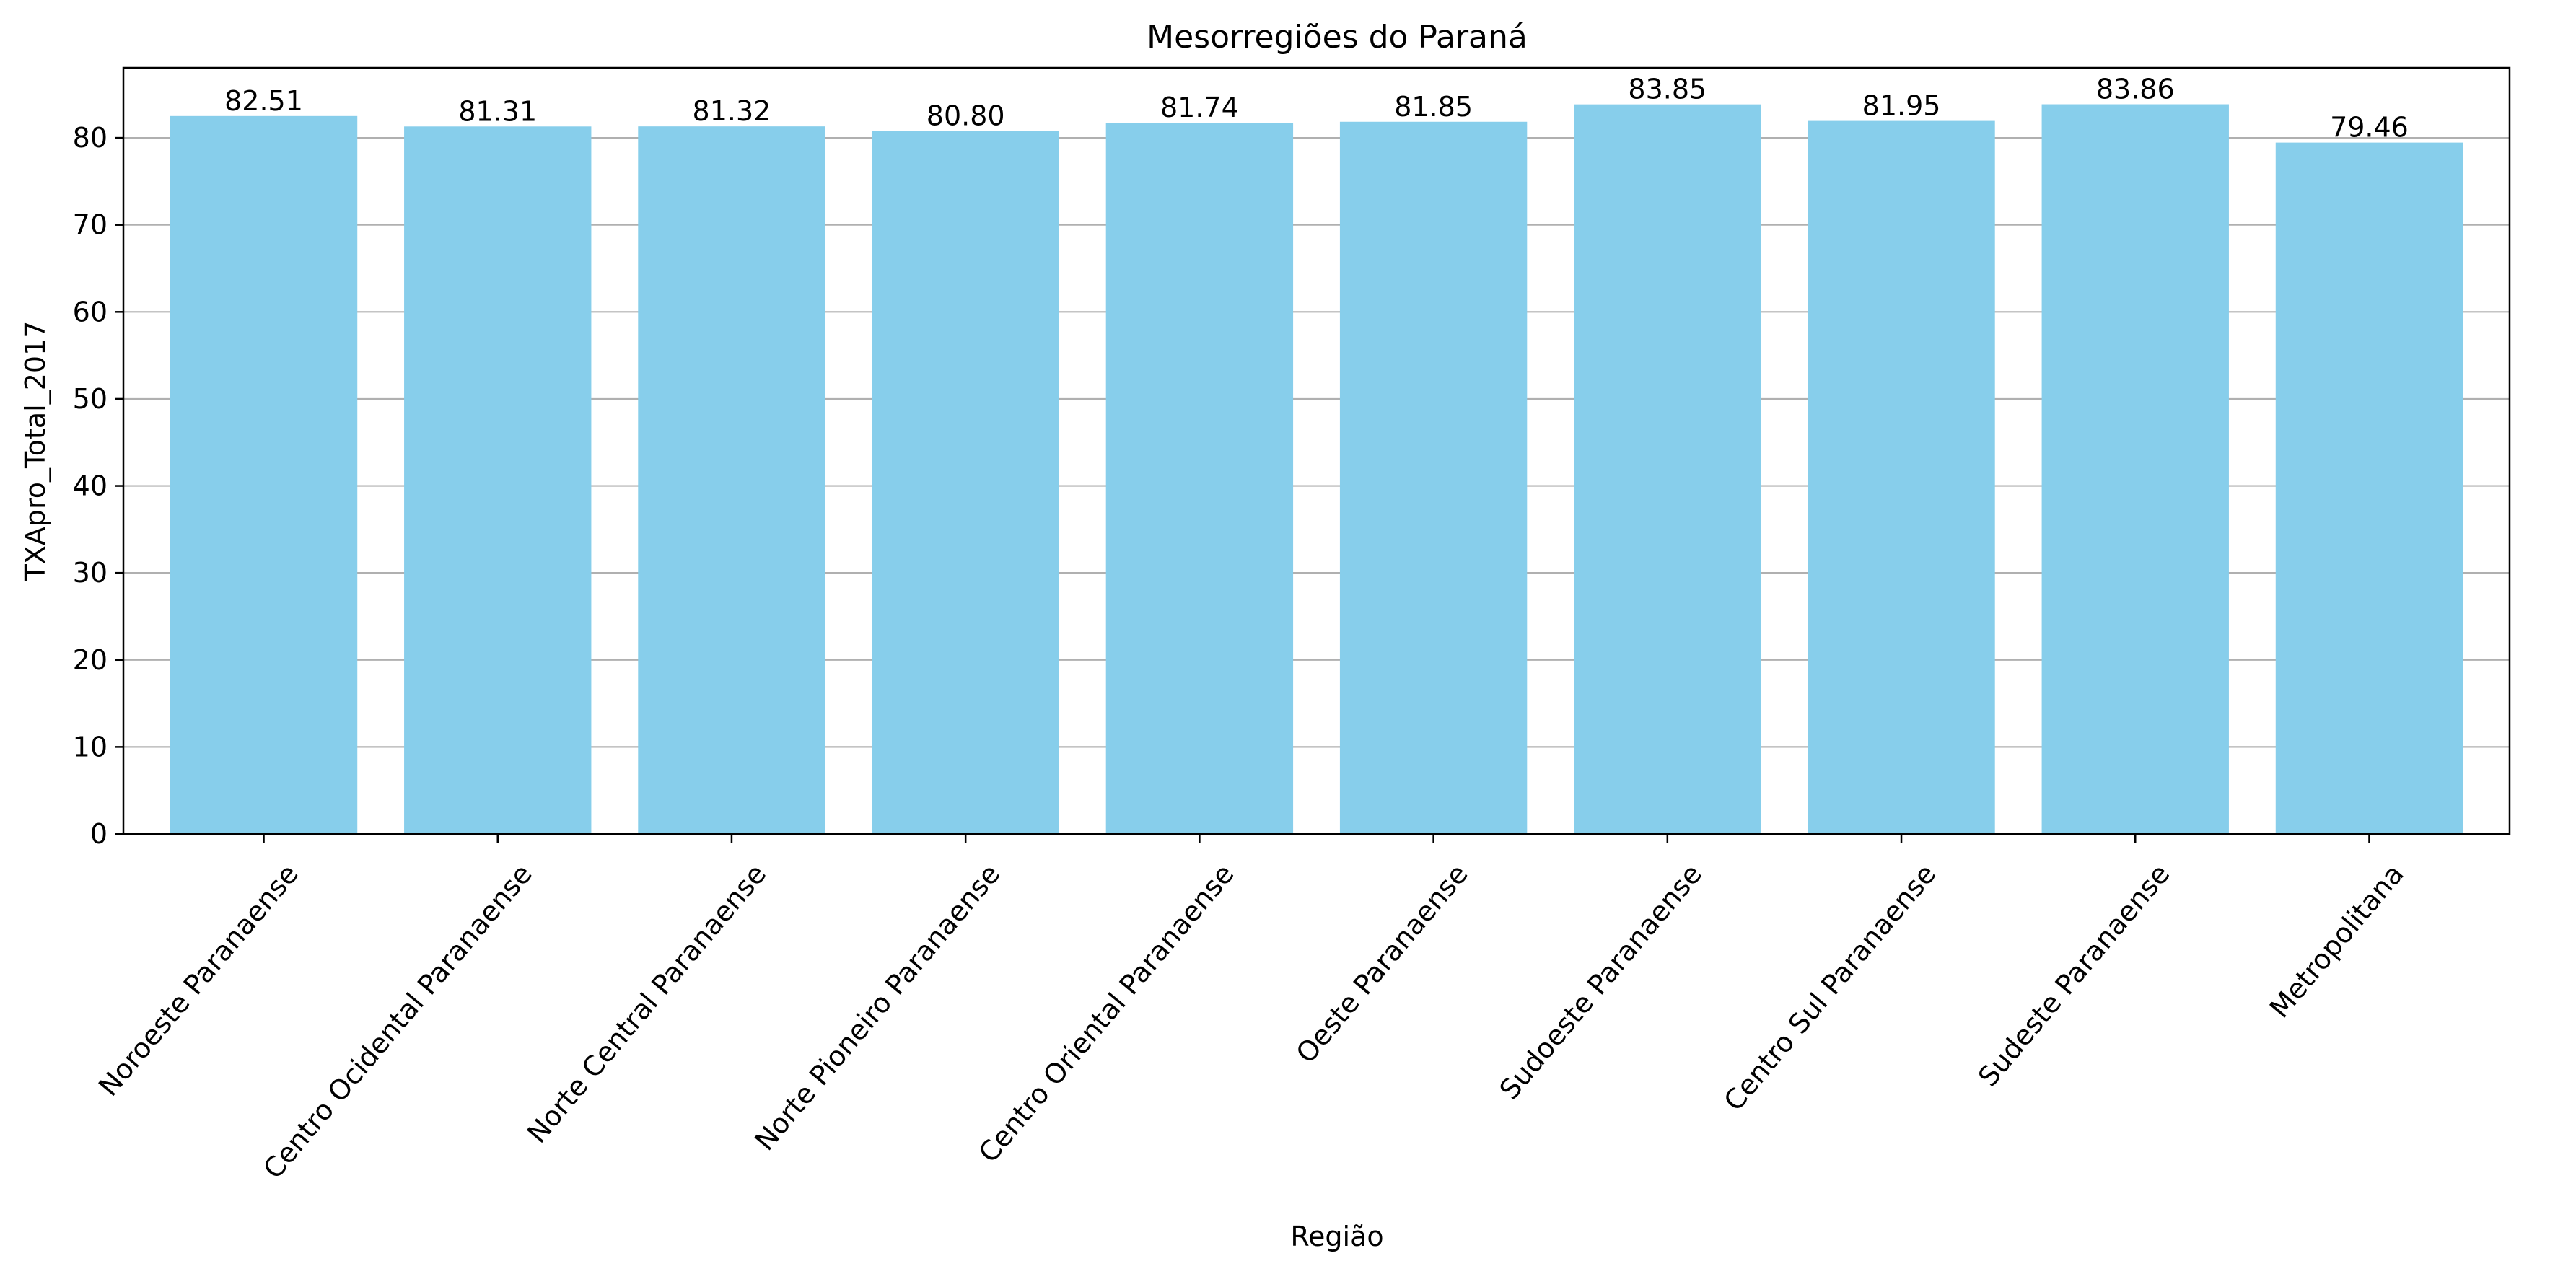 Image resolution: width=2576 pixels, height=1274 pixels. Describe the element at coordinates (1199, 108) in the screenshot. I see `bar-value-label: 81.74` at that location.